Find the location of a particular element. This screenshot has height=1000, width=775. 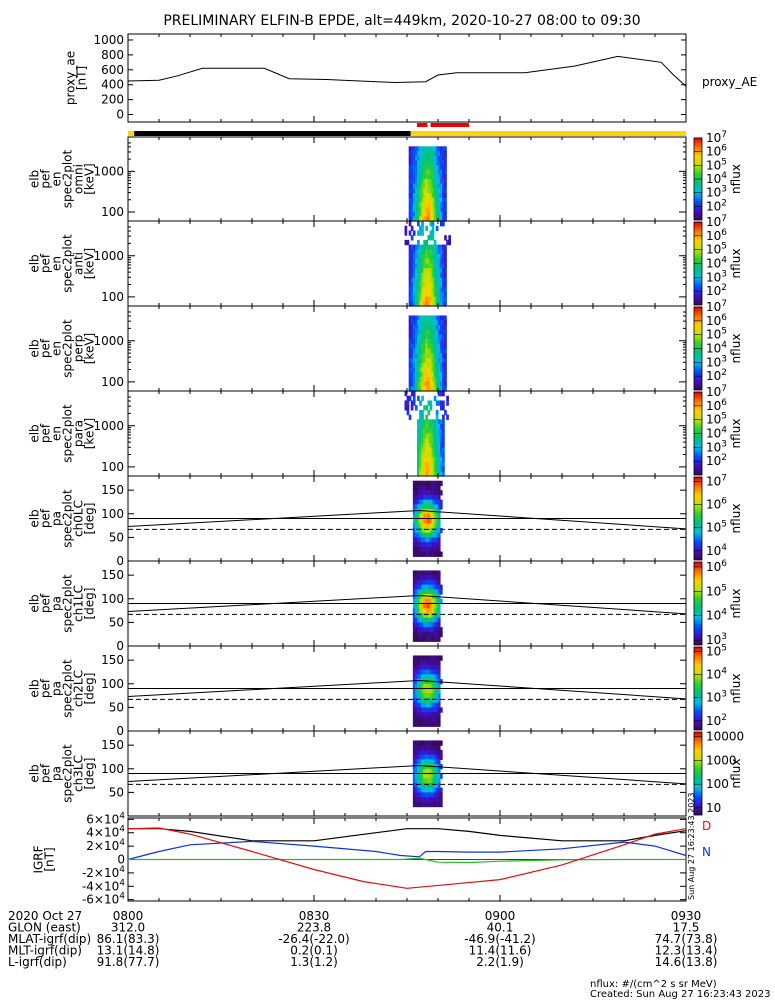

panel-para-cbar-tick-label: 103 is located at coordinates (716, 446).